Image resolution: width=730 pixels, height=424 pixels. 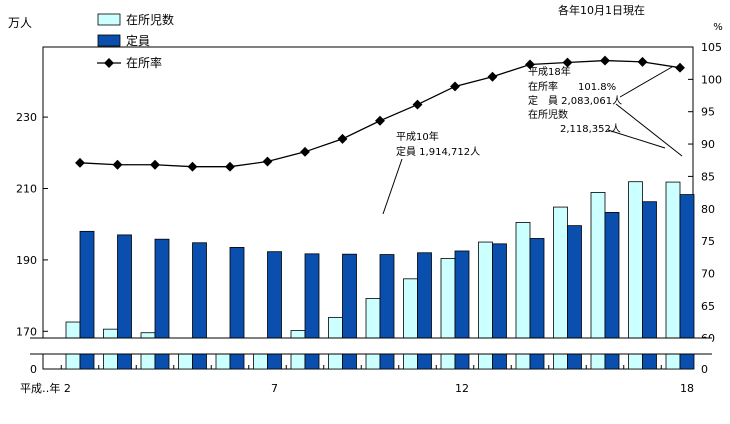 I want to click on right-tick-label: 65, so click(x=708, y=306).